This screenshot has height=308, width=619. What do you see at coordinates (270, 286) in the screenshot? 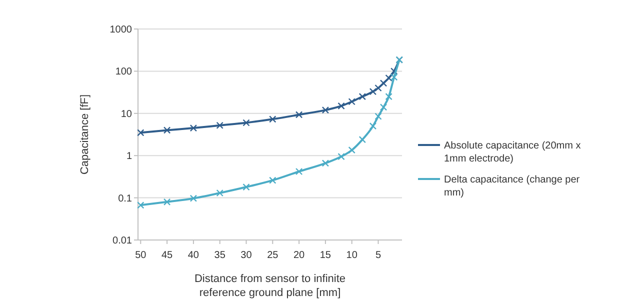
I see `x-axis-title: Distance from sensor to infinite reference ground plane [mm]` at bounding box center [270, 286].